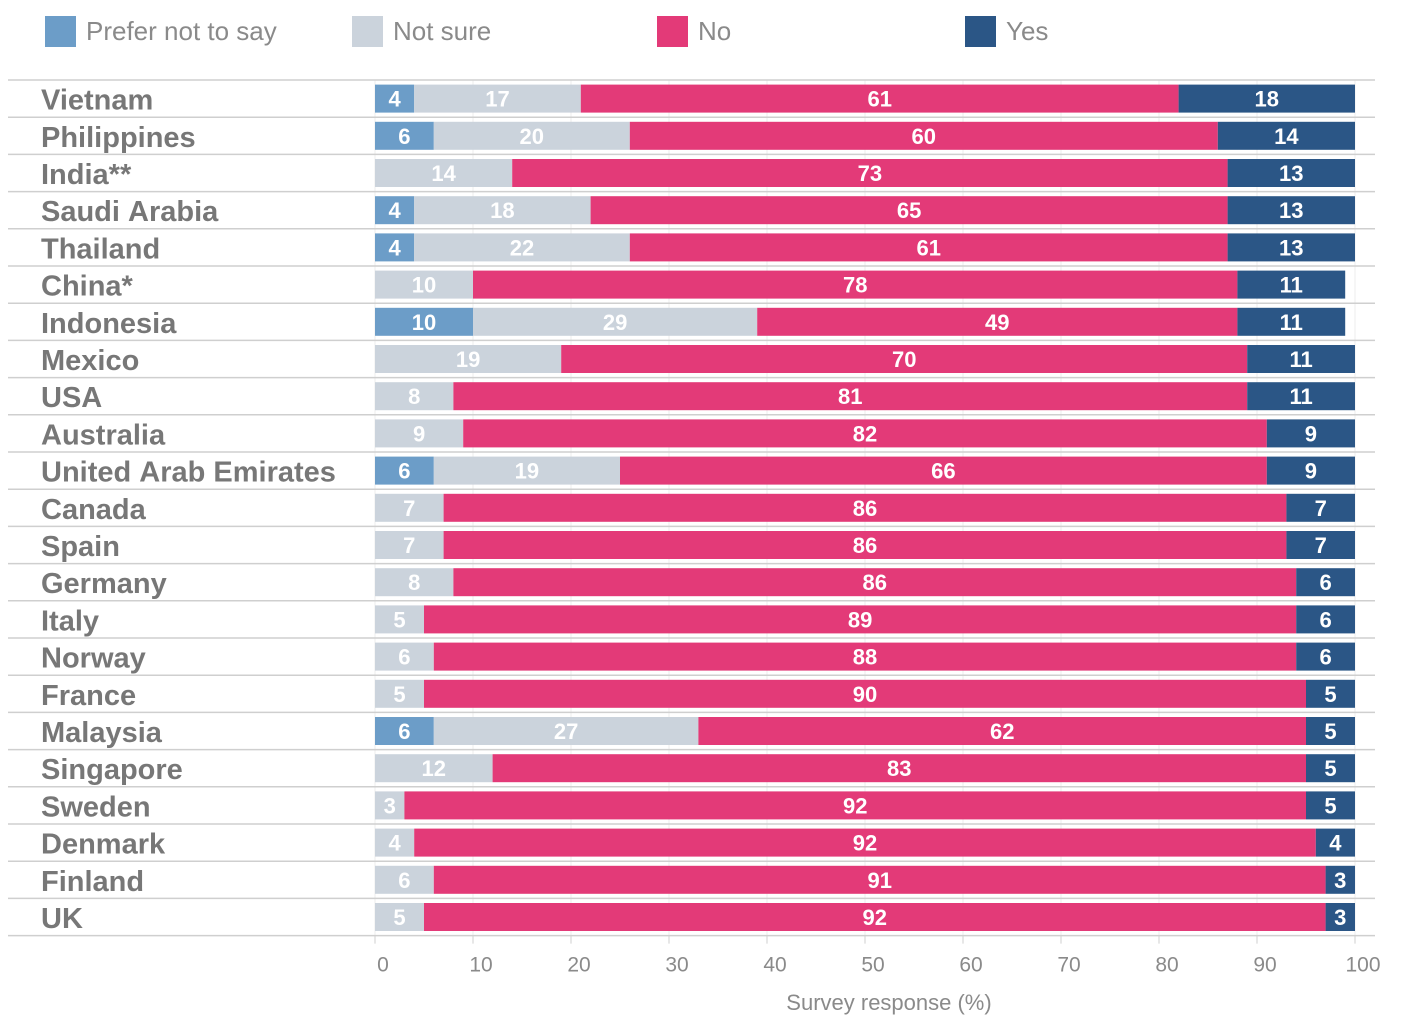  I want to click on x-tick-label: 90, so click(1264, 965).